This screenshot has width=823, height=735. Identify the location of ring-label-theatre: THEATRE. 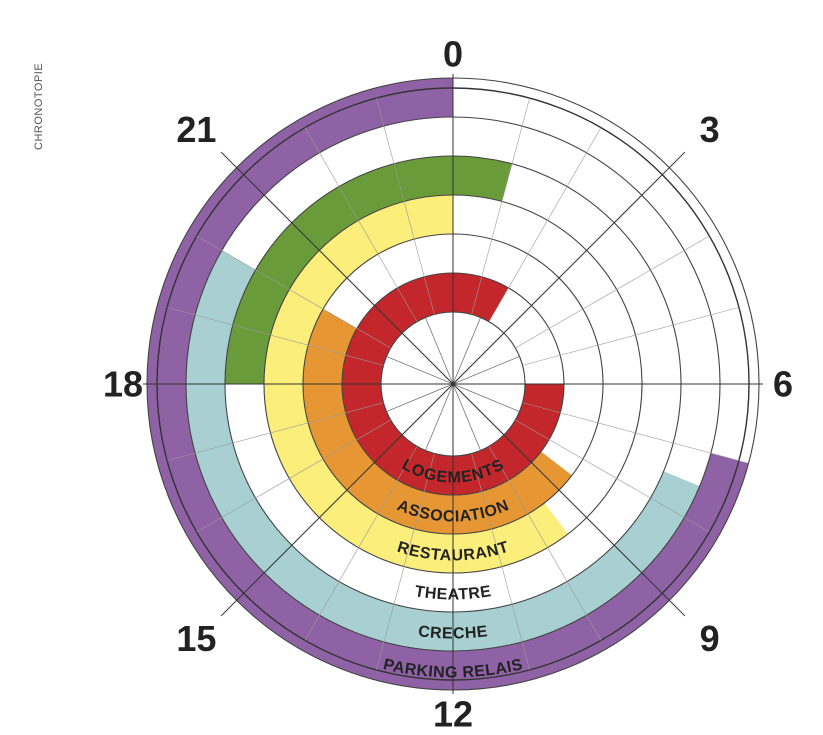
(453, 593).